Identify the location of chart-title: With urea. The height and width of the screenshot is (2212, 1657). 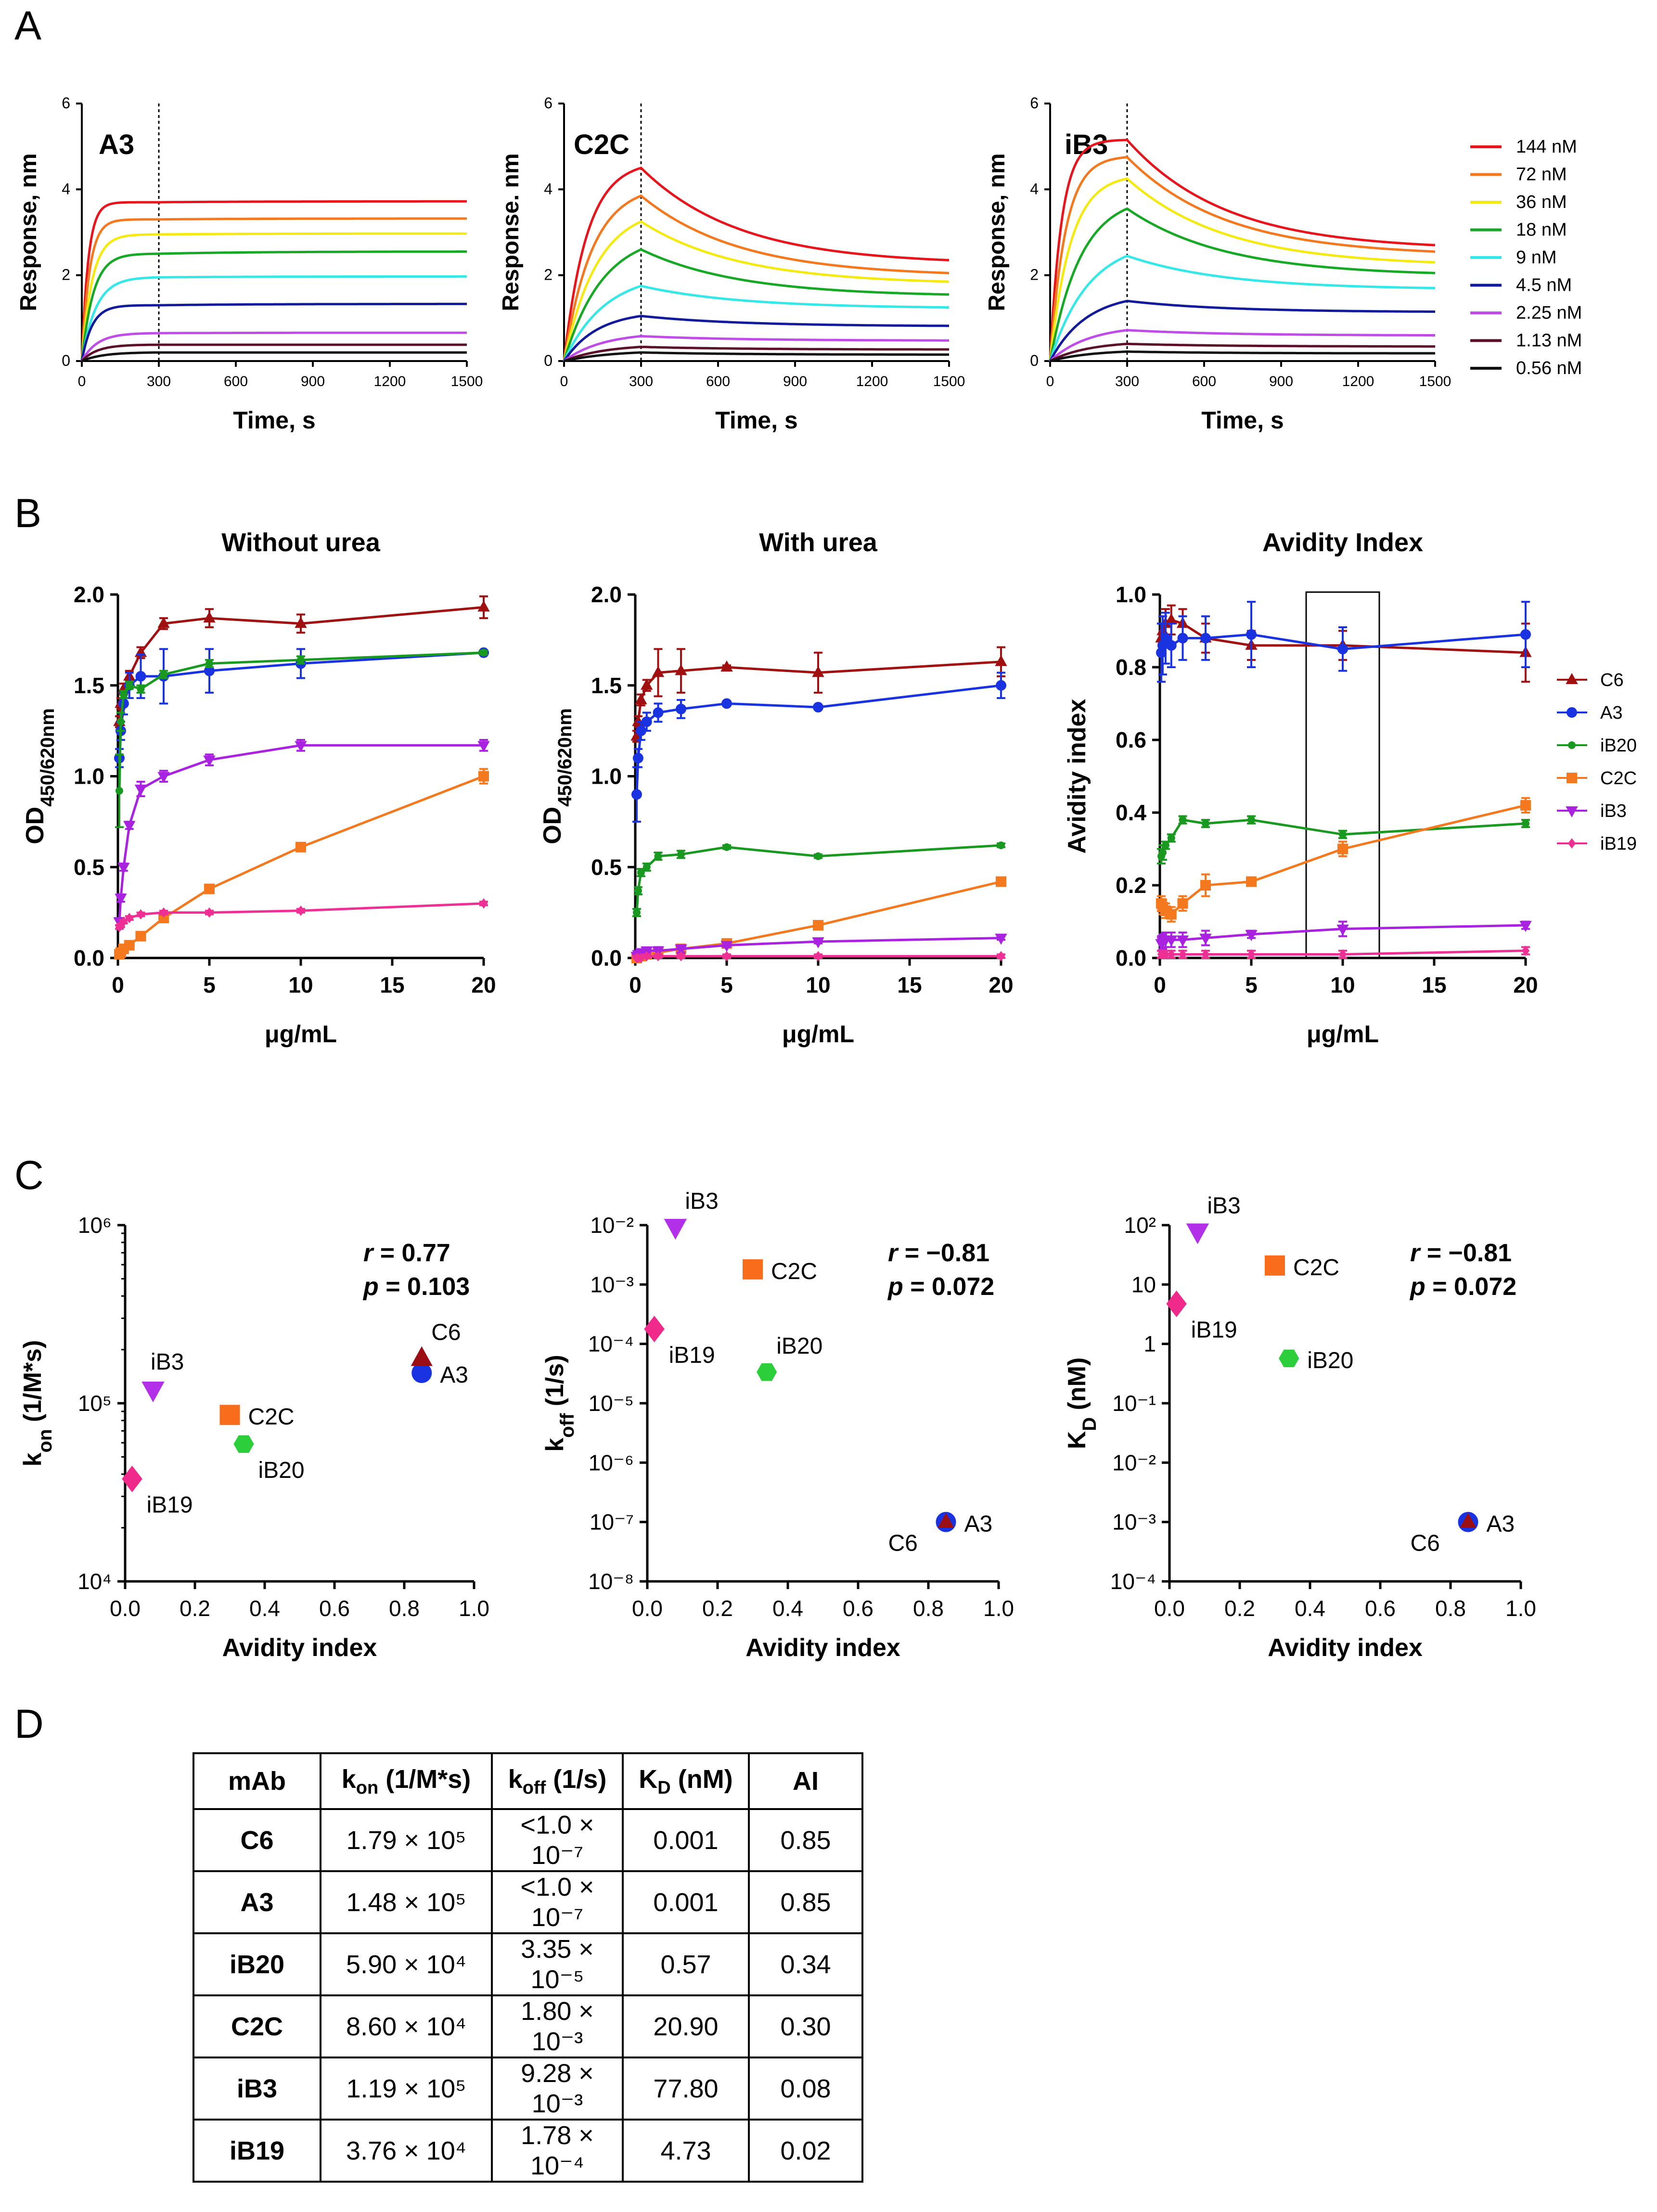
(818, 542).